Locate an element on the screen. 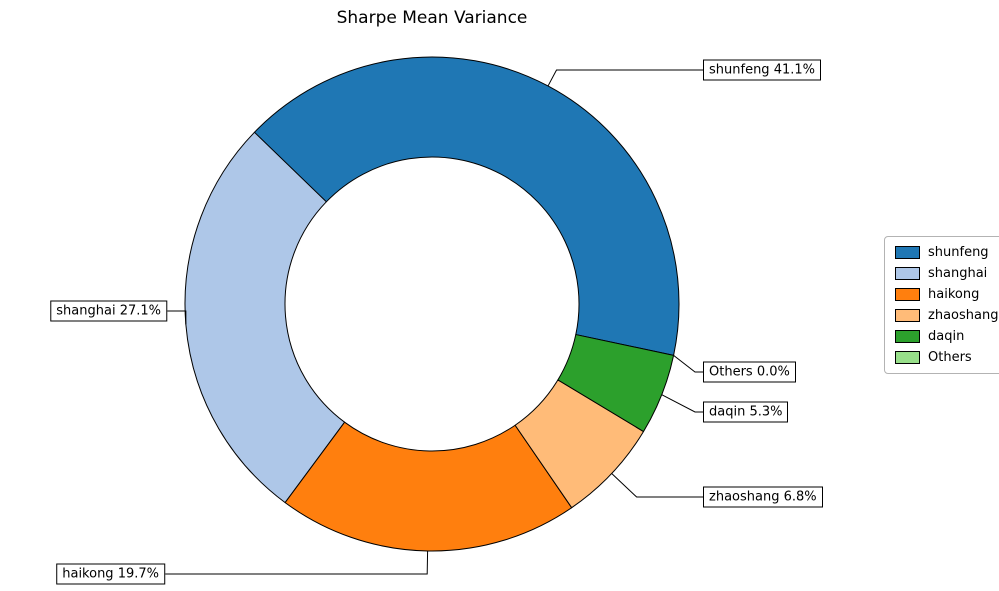  slice-label-zhaoshang: zhaoshang 6.8% is located at coordinates (763, 497).